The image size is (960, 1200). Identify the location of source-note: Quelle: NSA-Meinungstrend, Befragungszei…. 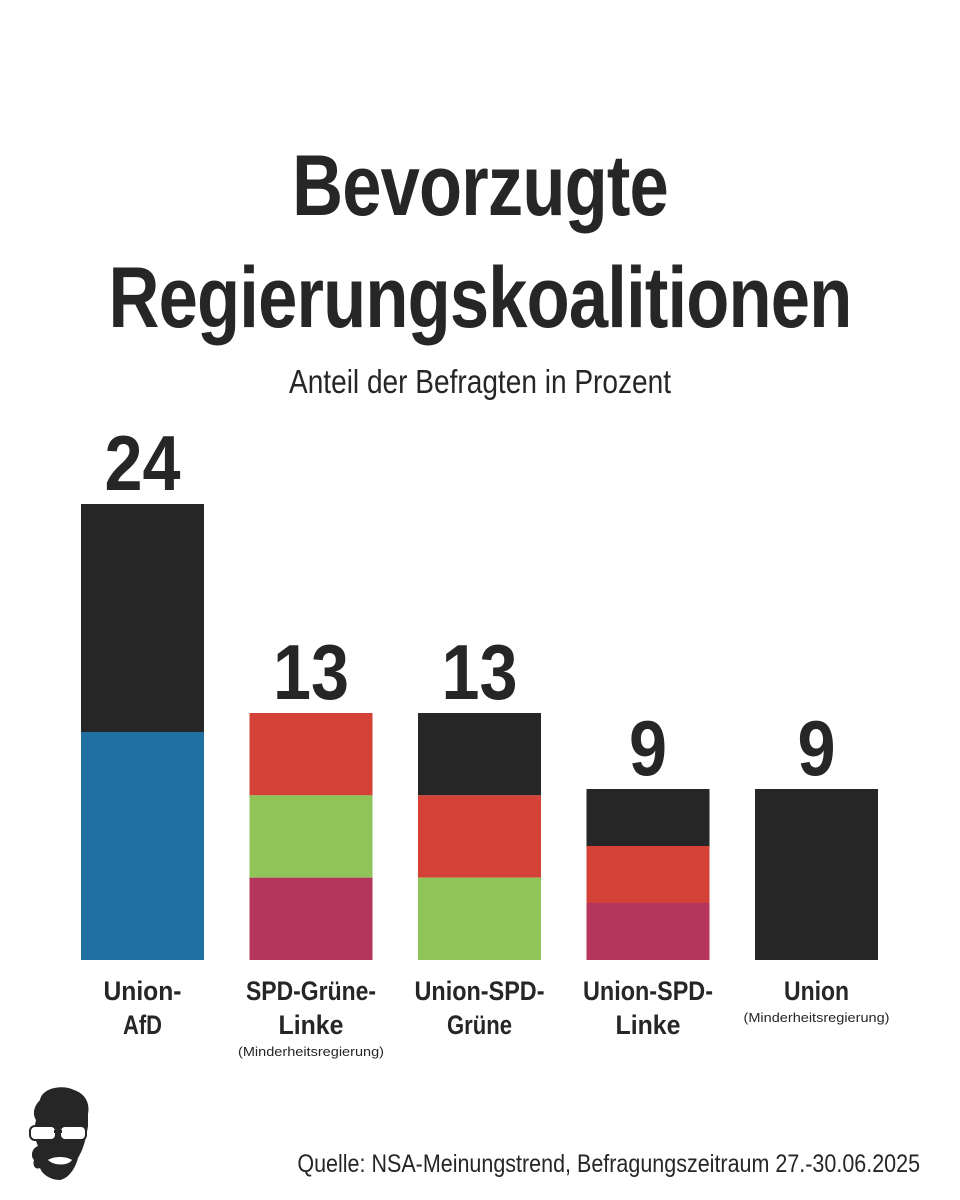
(608, 1164).